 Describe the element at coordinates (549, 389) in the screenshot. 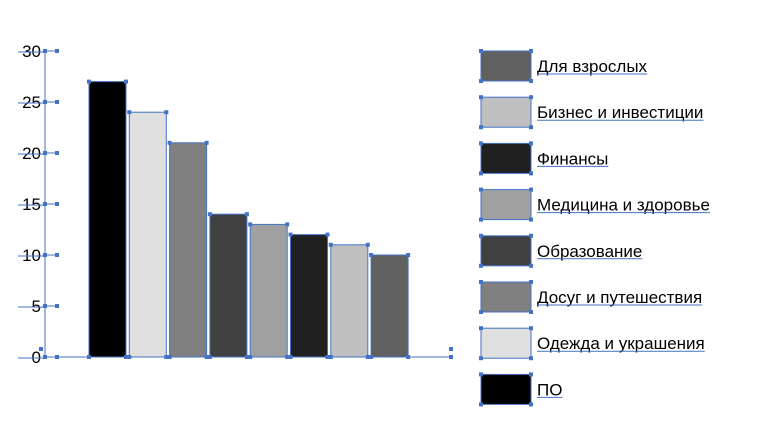

I see `legend-label: ПО` at that location.